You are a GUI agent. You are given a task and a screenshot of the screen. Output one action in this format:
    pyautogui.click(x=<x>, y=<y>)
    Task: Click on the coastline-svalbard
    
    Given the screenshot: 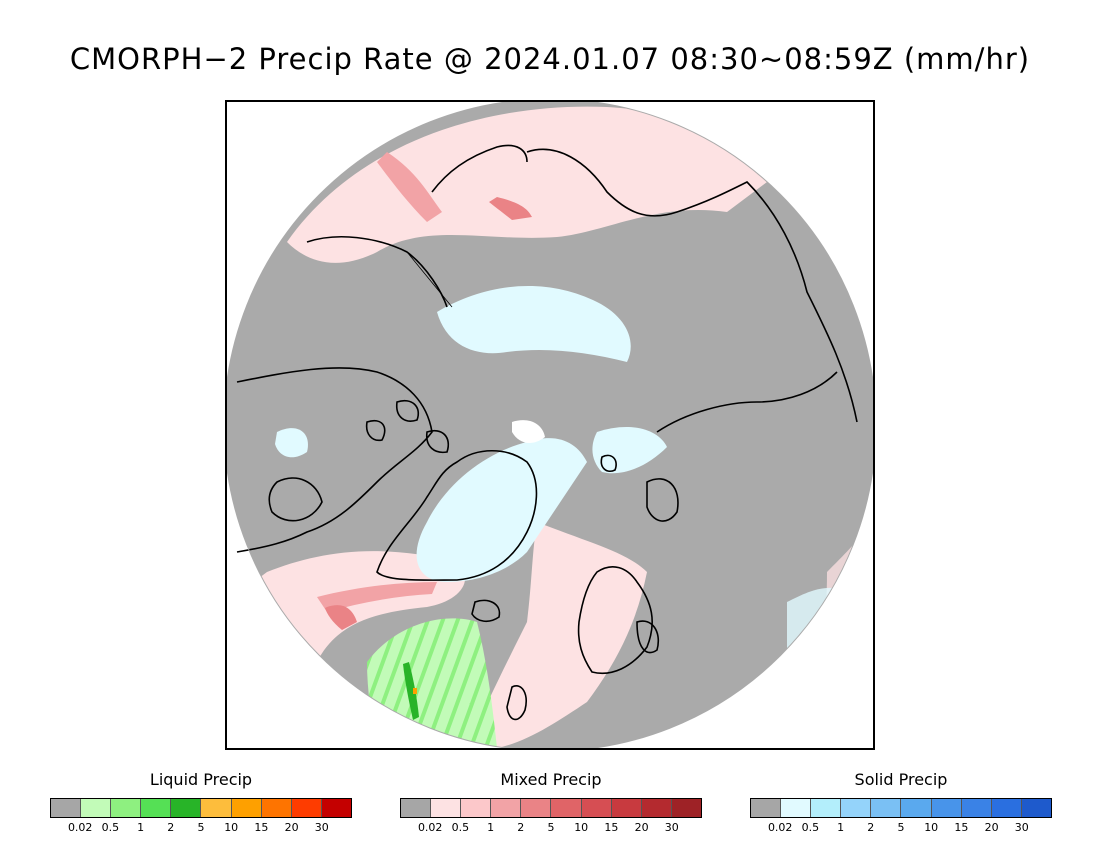 What is the action you would take?
    pyautogui.click(x=608, y=463)
    